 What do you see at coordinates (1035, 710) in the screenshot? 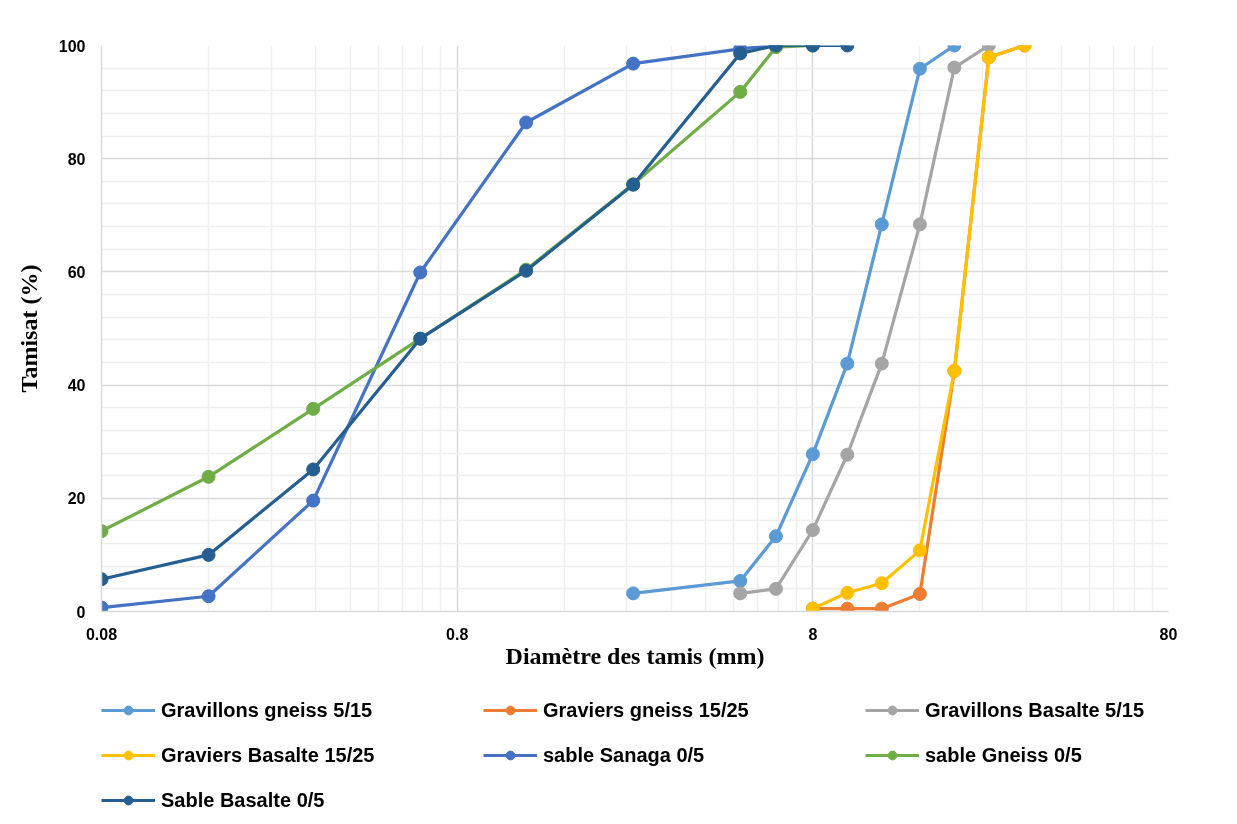
I see `legend-label: Gravillons Basalte 5/15` at bounding box center [1035, 710].